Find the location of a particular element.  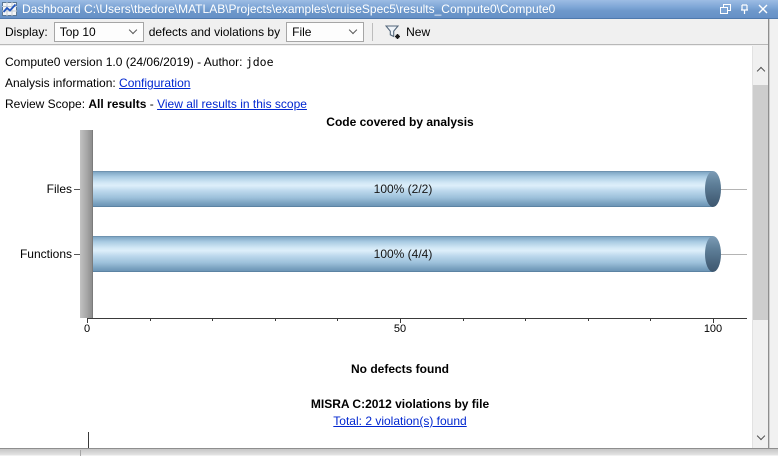

window-right-frame is located at coordinates (773, 233).